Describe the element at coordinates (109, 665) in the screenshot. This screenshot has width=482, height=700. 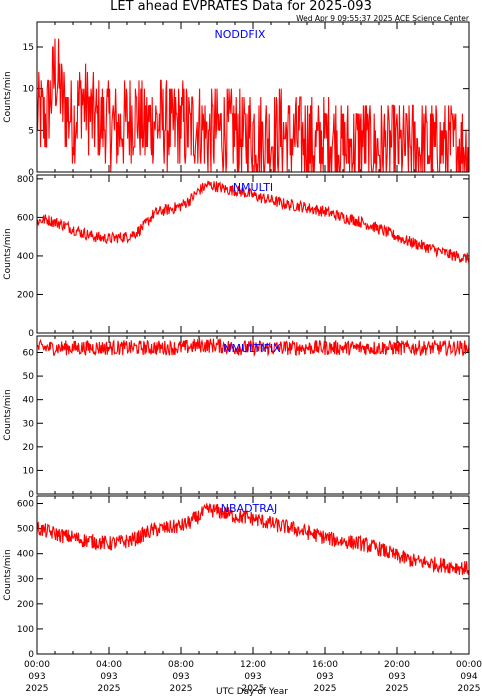
I see `x-tick-label: 04:00` at that location.